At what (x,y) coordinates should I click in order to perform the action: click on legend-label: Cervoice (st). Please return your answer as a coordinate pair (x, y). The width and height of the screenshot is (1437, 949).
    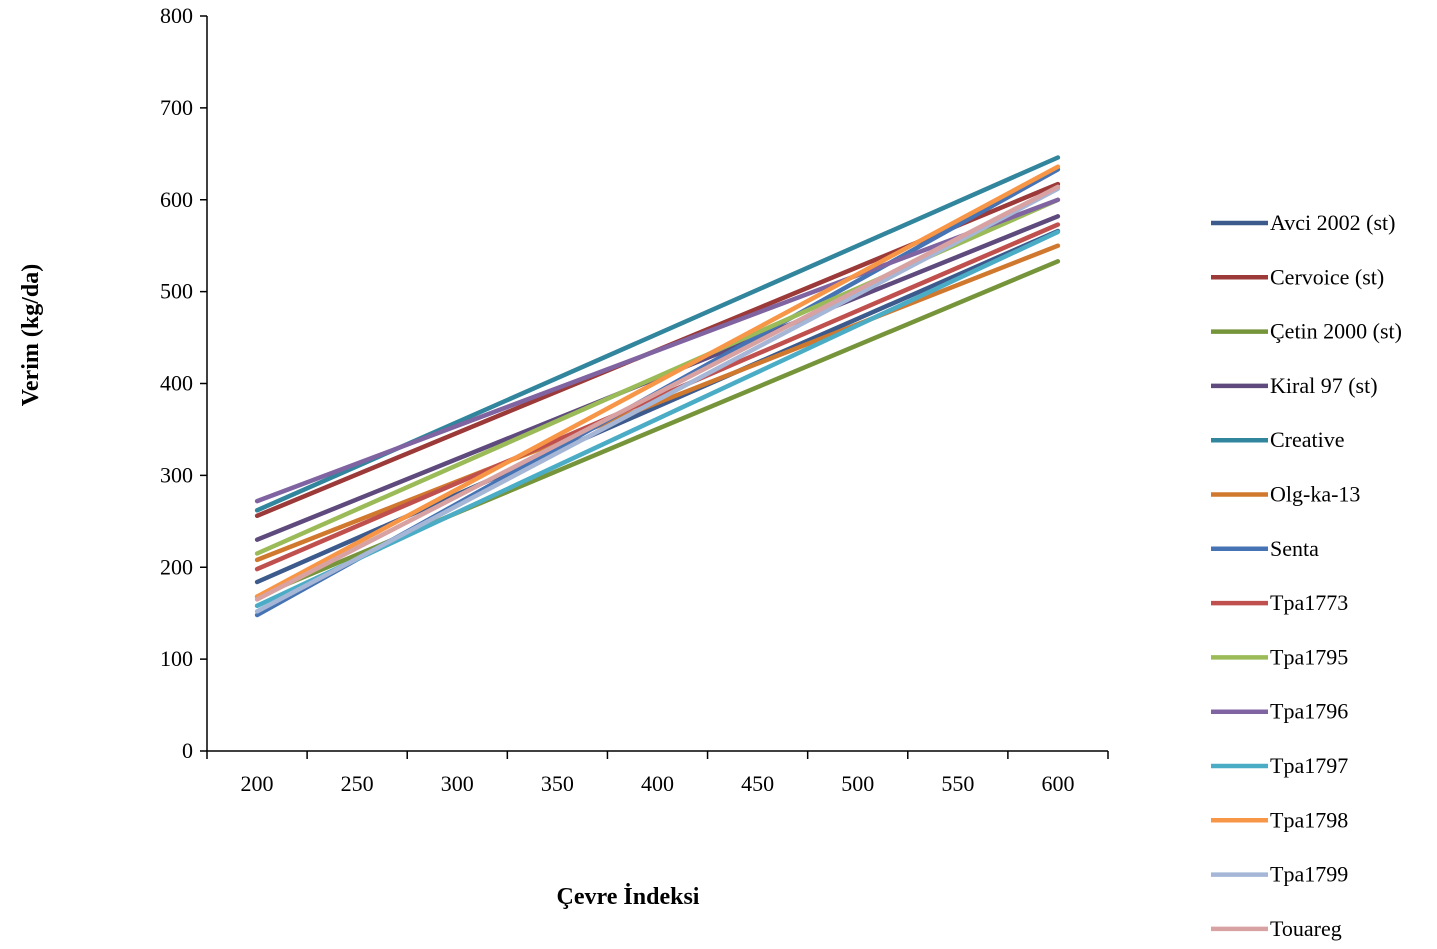
    Looking at the image, I should click on (1327, 276).